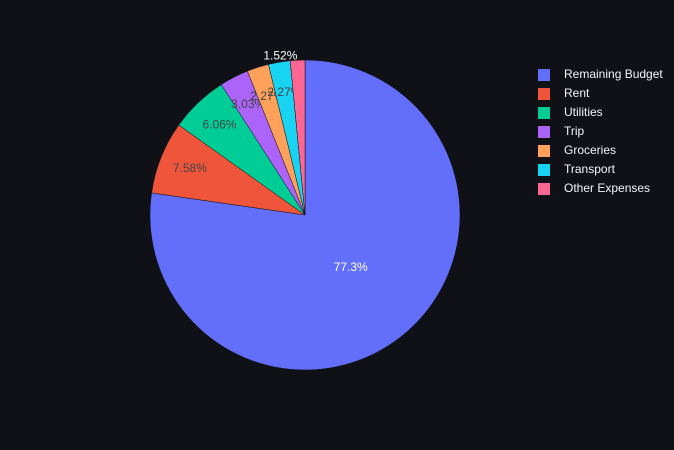  Describe the element at coordinates (607, 188) in the screenshot. I see `legend-label: Other Expenses` at that location.